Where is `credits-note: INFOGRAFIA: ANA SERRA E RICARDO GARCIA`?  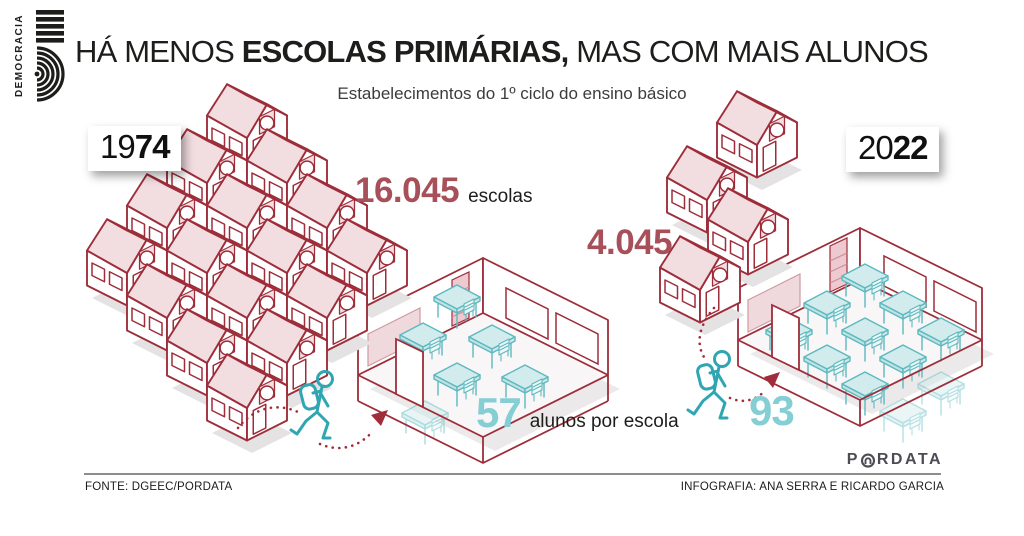 credits-note: INFOGRAFIA: ANA SERRA E RICARDO GARCIA is located at coordinates (812, 487).